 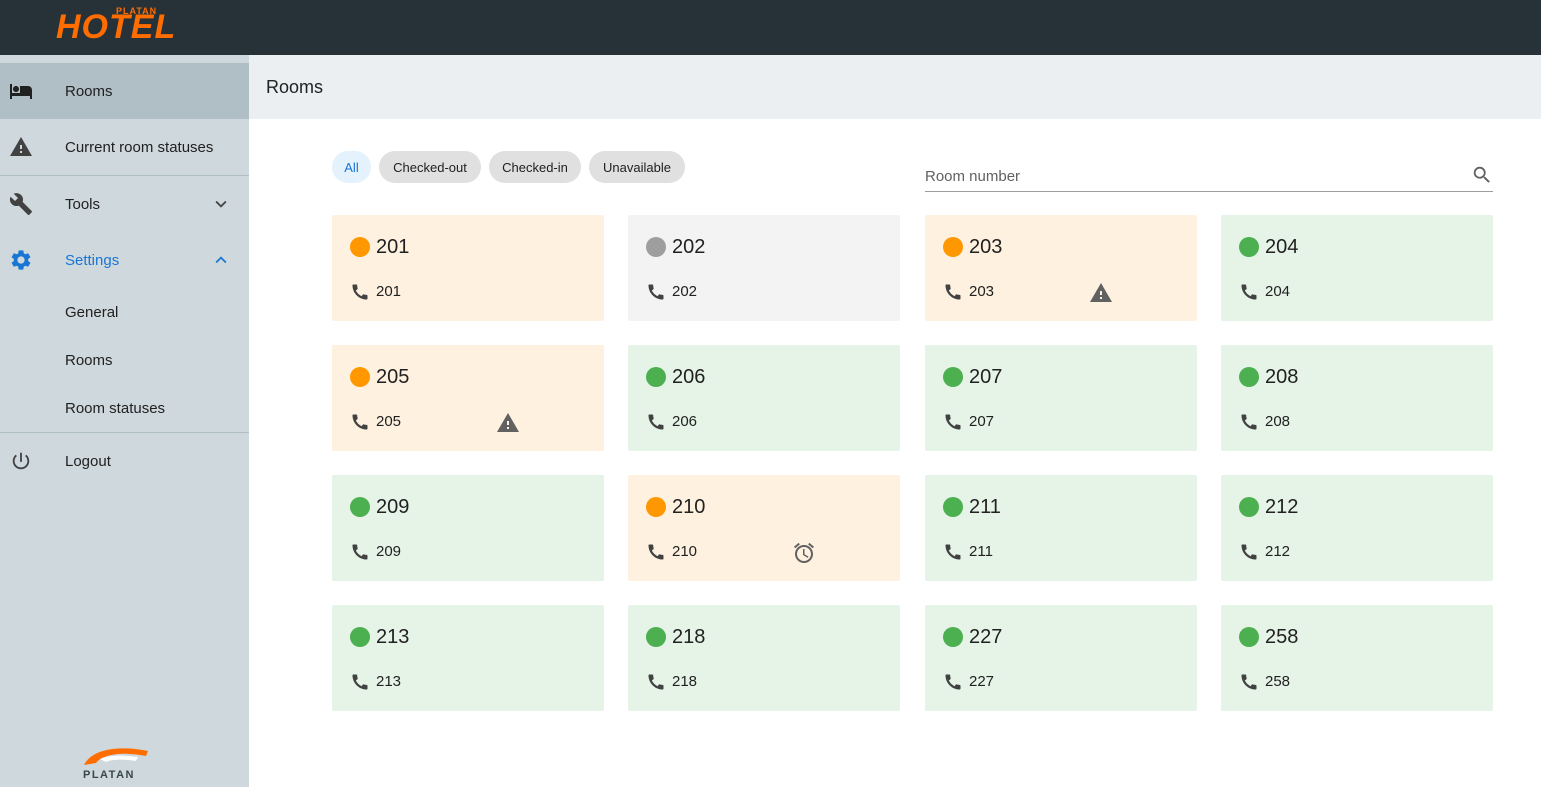 I want to click on room-phone-extension: 212, so click(x=1278, y=551).